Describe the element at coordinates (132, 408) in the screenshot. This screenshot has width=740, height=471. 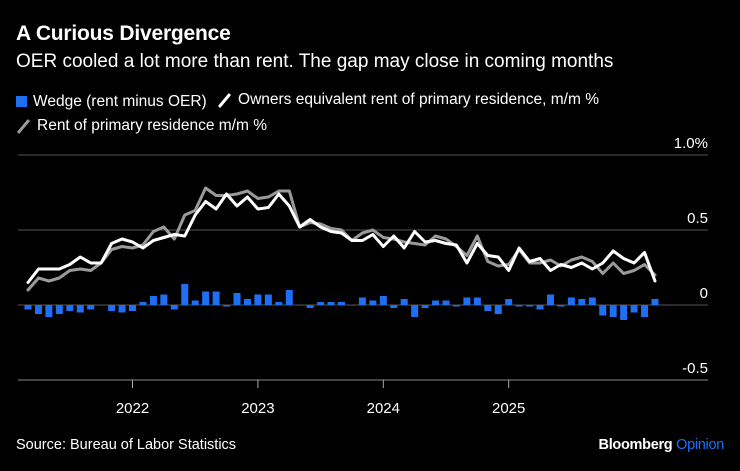
I see `x-tick-label: 2022` at that location.